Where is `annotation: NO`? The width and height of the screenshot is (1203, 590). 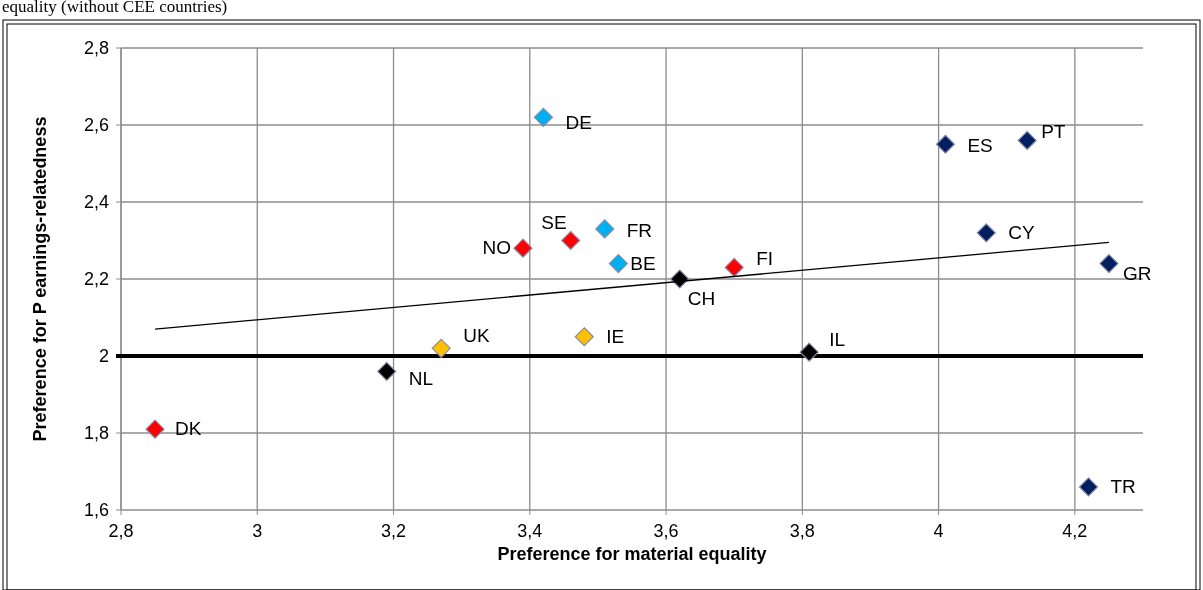
annotation: NO is located at coordinates (496, 248).